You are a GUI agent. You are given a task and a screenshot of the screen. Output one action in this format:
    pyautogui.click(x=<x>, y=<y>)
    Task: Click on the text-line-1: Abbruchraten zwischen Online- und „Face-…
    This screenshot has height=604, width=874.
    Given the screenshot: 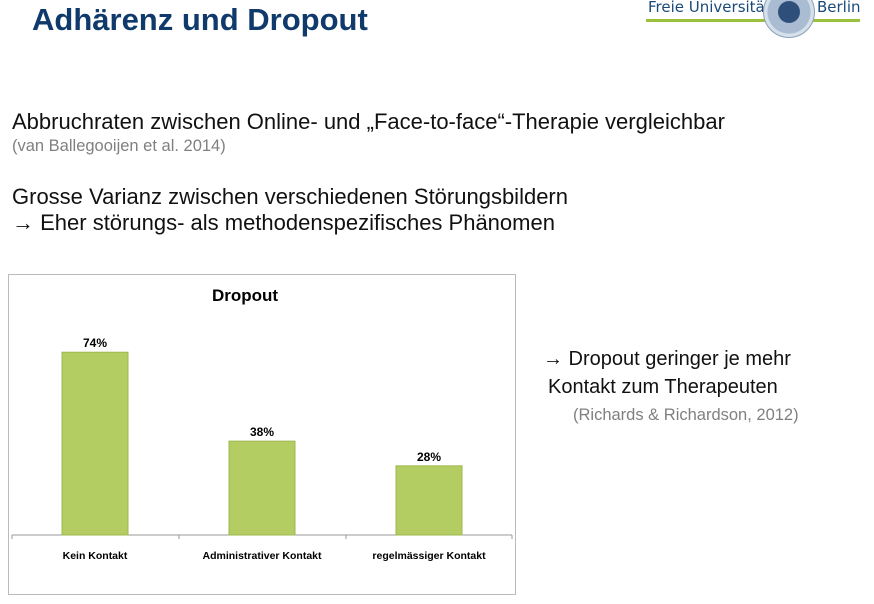 What is the action you would take?
    pyautogui.click(x=368, y=121)
    